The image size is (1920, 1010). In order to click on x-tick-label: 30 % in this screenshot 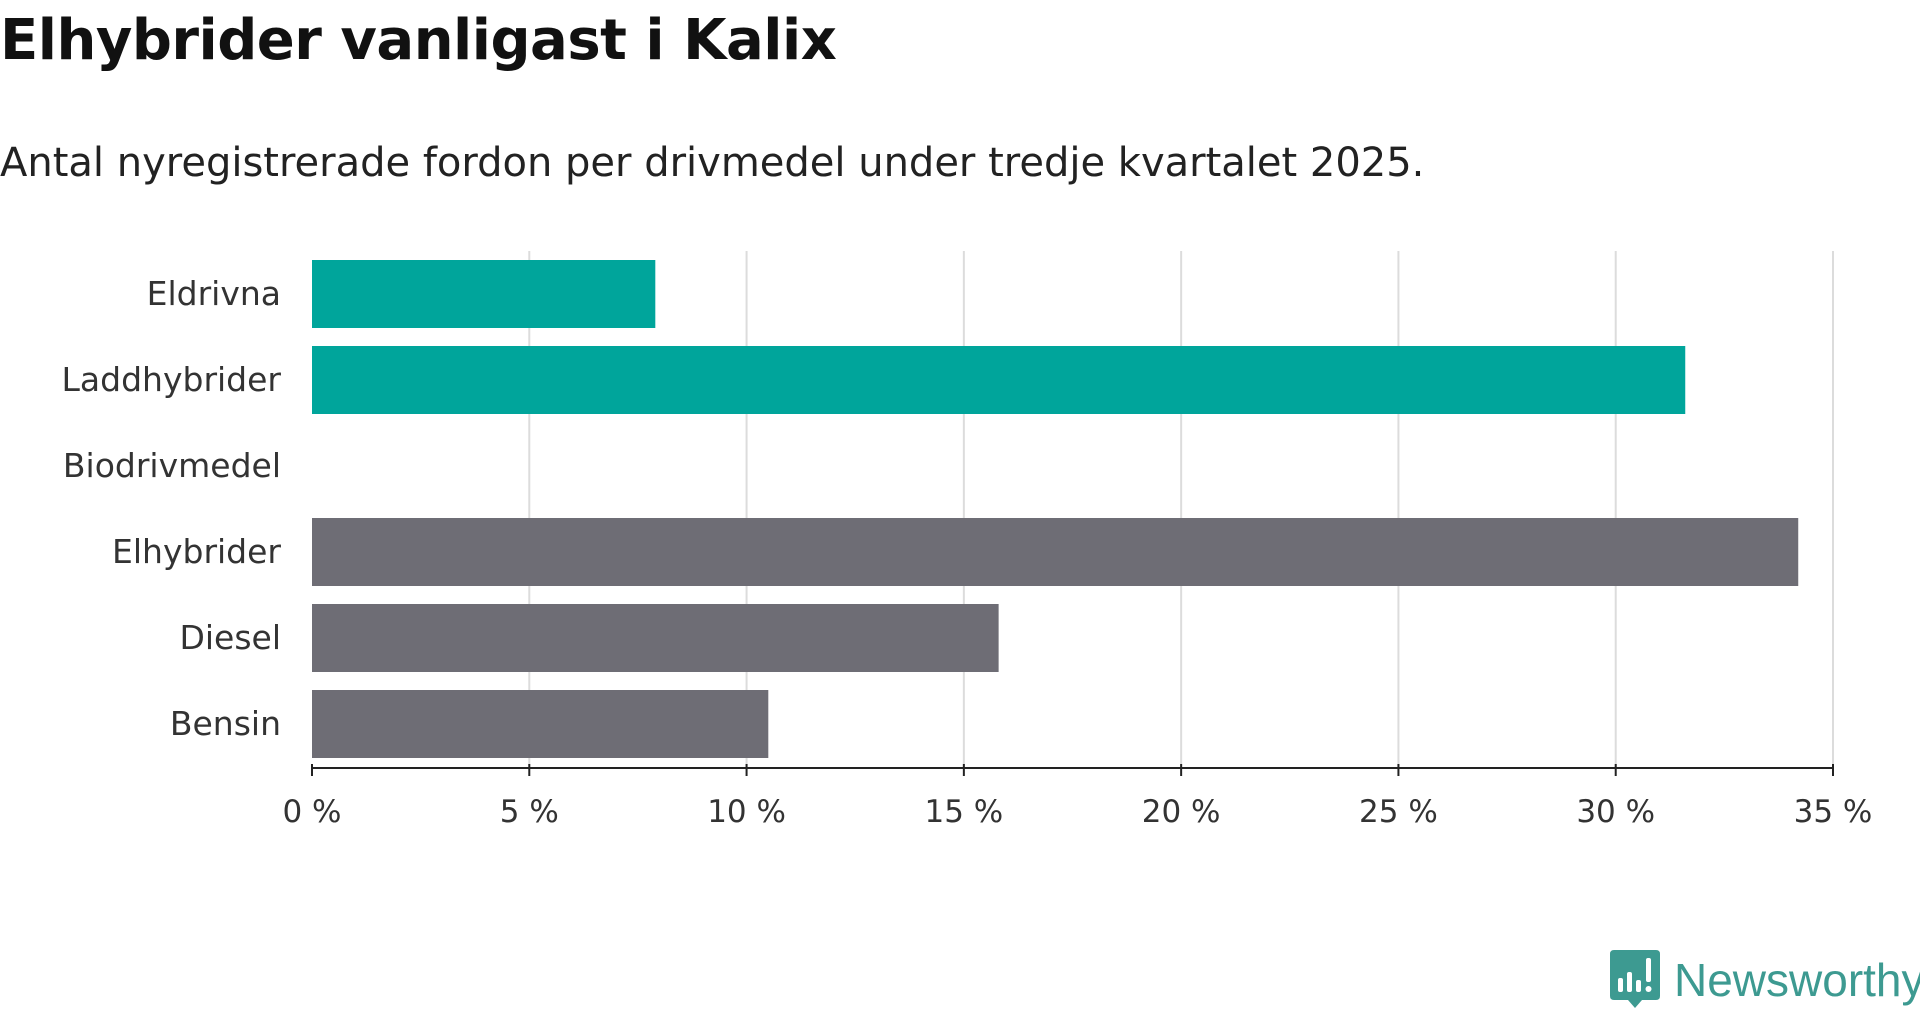, I will do `click(1615, 812)`.